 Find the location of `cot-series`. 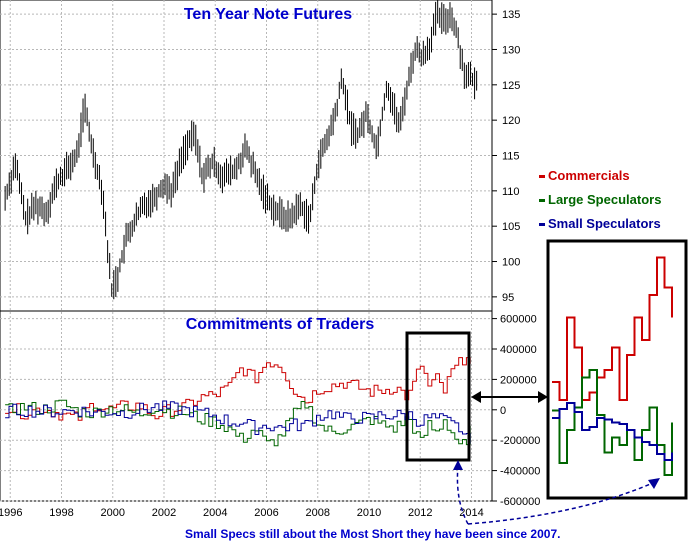

cot-series is located at coordinates (238, 402).